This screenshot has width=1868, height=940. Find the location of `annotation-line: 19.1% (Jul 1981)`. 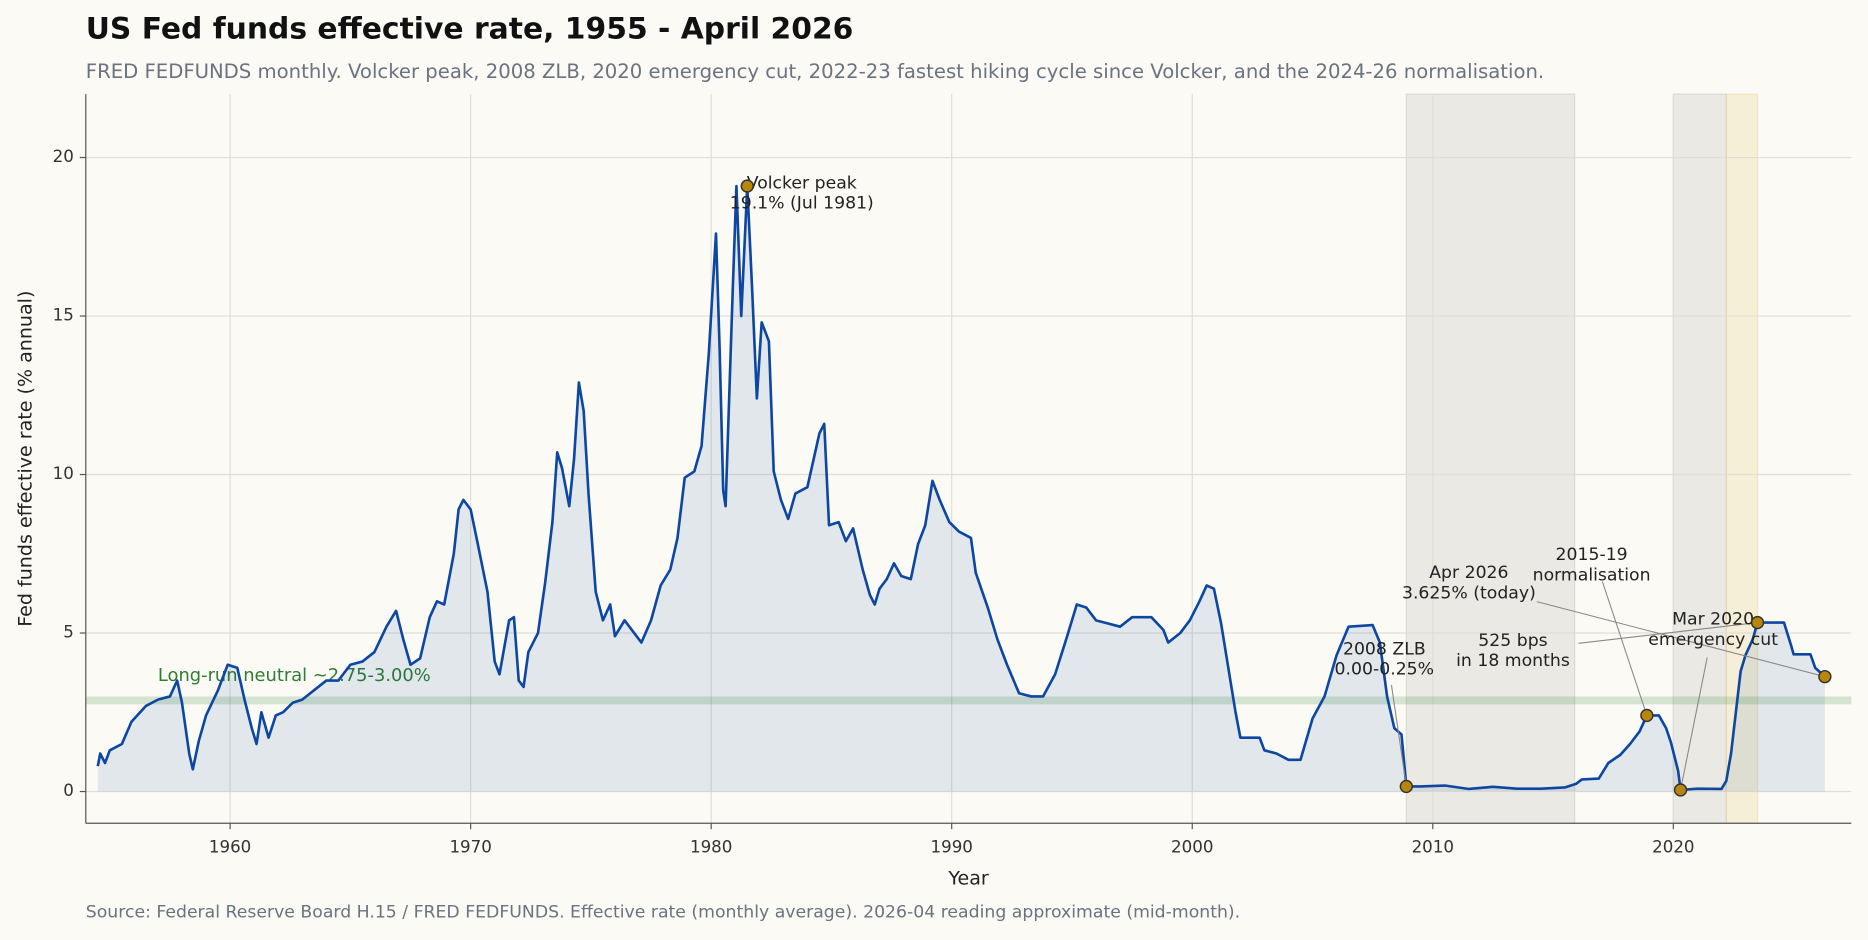

annotation-line: 19.1% (Jul 1981) is located at coordinates (802, 204).